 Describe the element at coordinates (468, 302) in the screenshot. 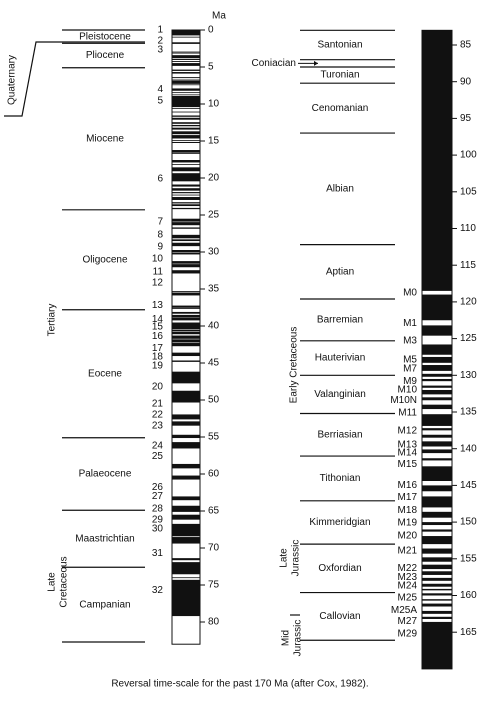

I see `tick-label: 120` at that location.